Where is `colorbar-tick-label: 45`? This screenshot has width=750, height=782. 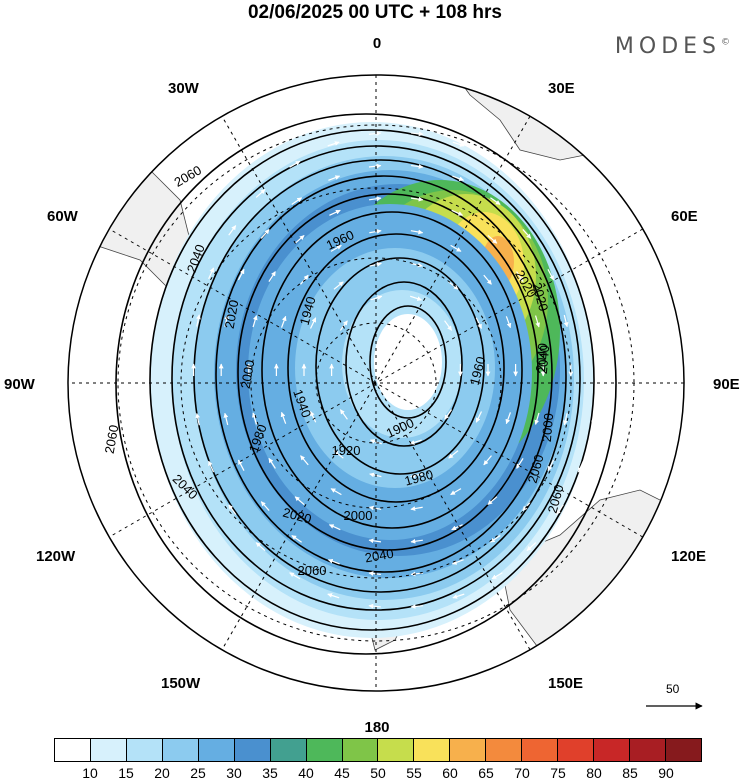
colorbar-tick-label: 45 is located at coordinates (342, 773).